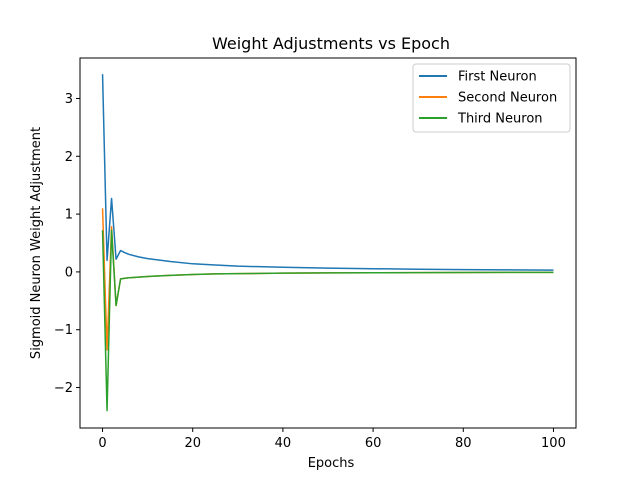 The width and height of the screenshot is (640, 480). Describe the element at coordinates (463, 443) in the screenshot. I see `x-tick-label: 80` at that location.